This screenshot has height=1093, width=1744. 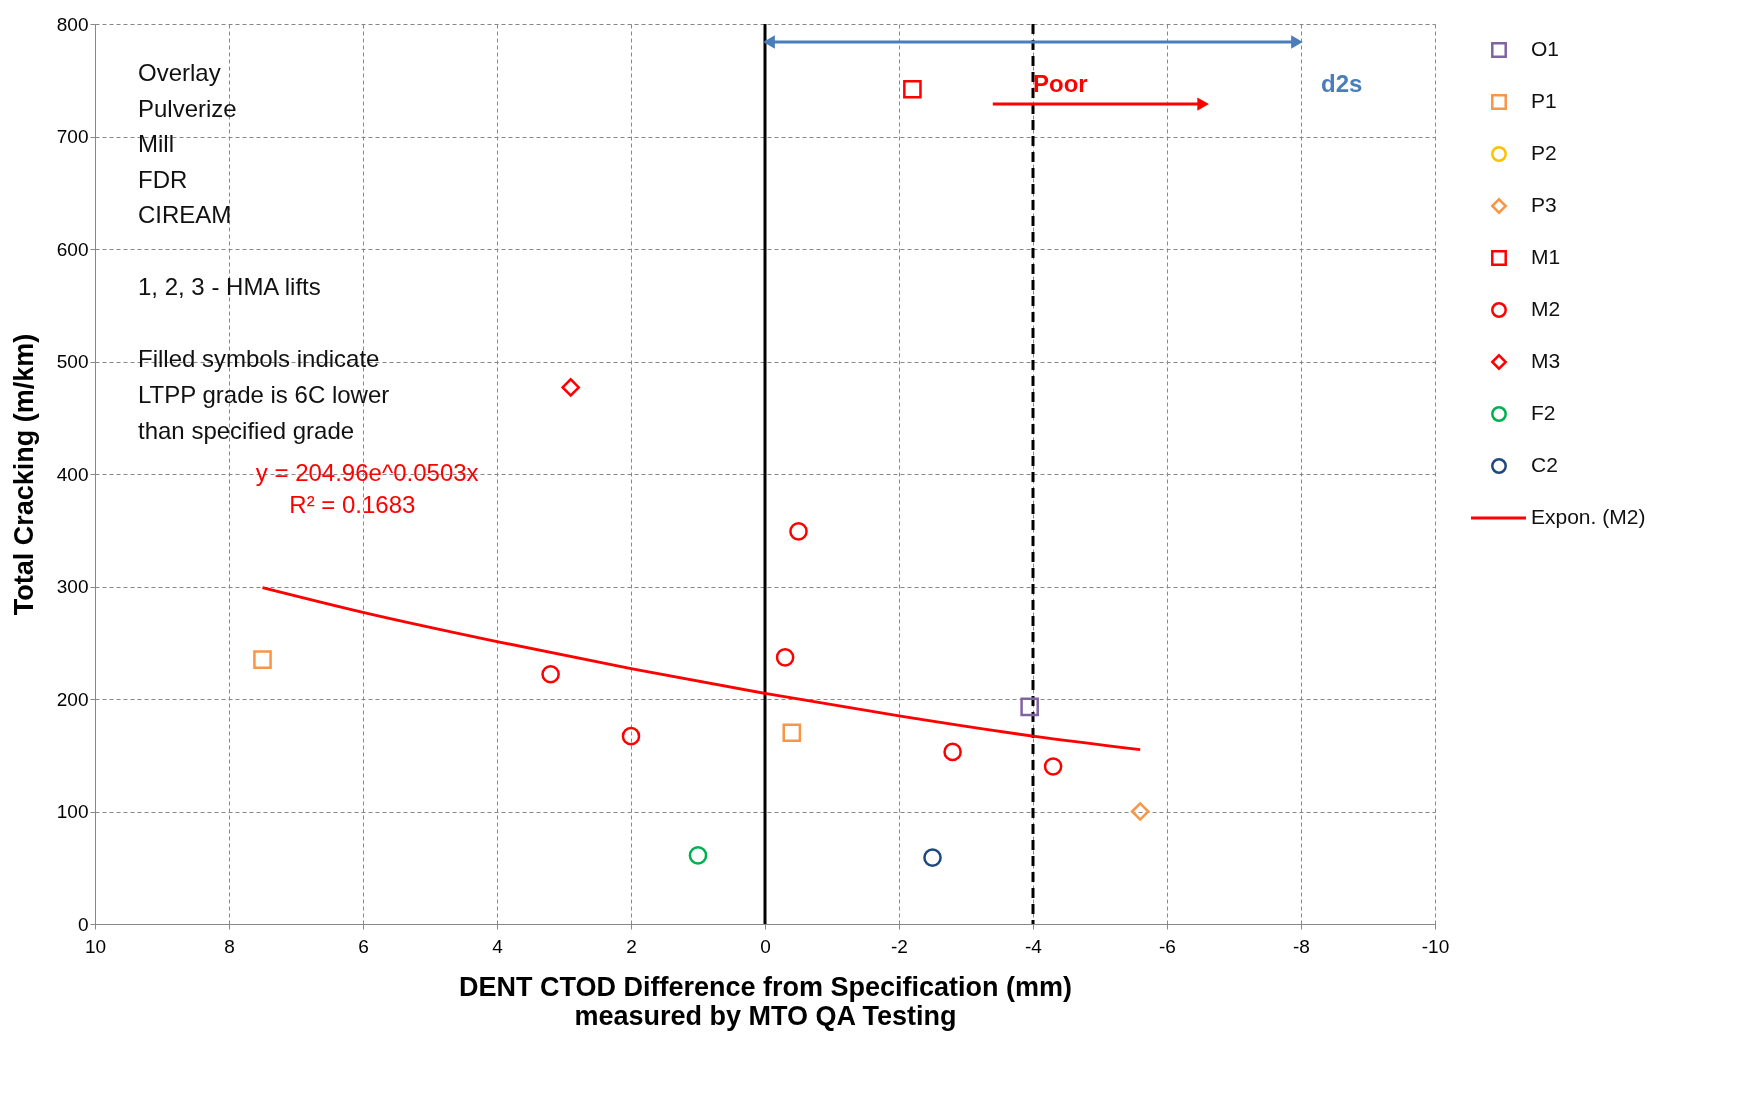 What do you see at coordinates (765, 1001) in the screenshot?
I see `x-axis-title: DENT CTOD Difference from Specification (mm) measured by MTO QA Testing` at bounding box center [765, 1001].